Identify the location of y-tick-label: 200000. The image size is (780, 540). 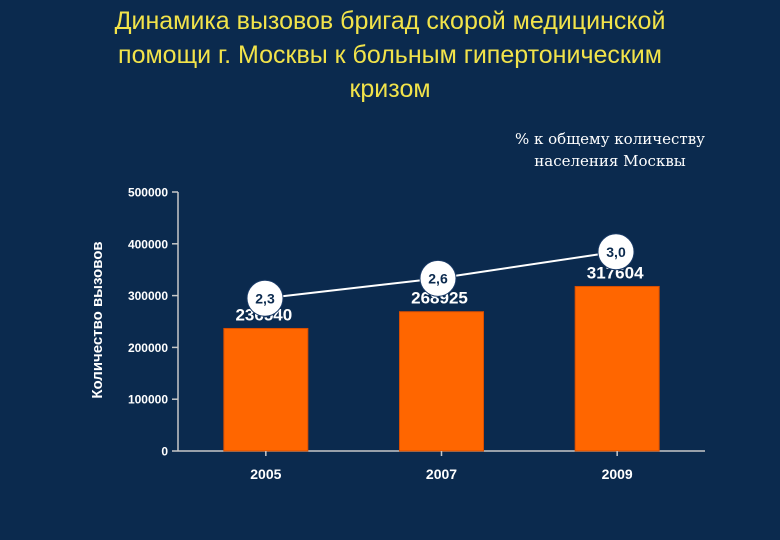
(148, 348).